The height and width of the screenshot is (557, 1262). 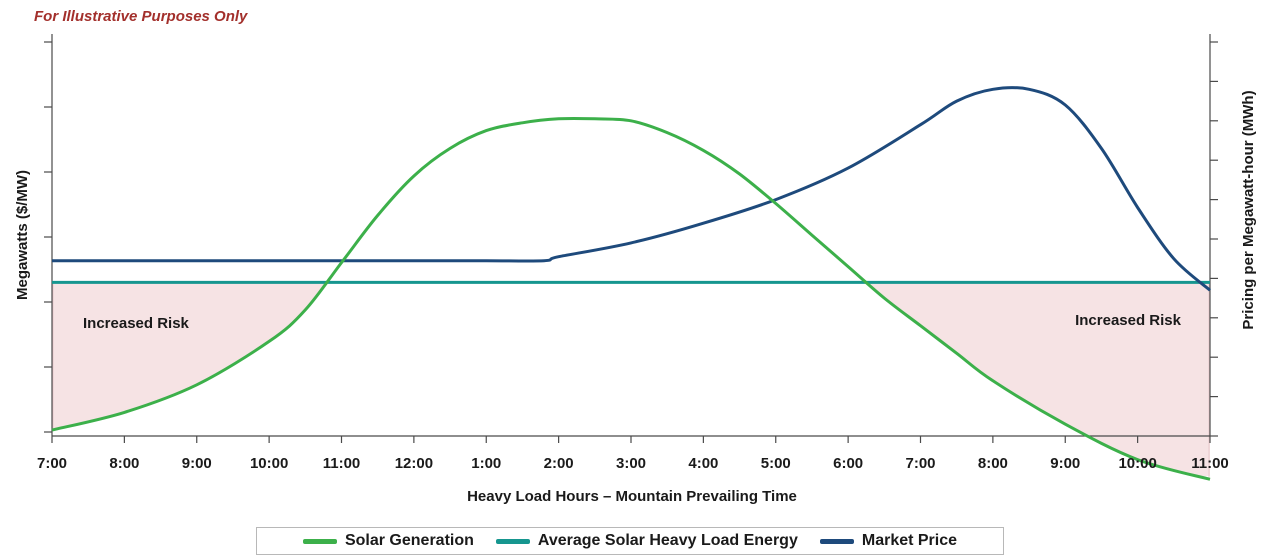 What do you see at coordinates (848, 463) in the screenshot?
I see `x-tick-label: 6:00` at bounding box center [848, 463].